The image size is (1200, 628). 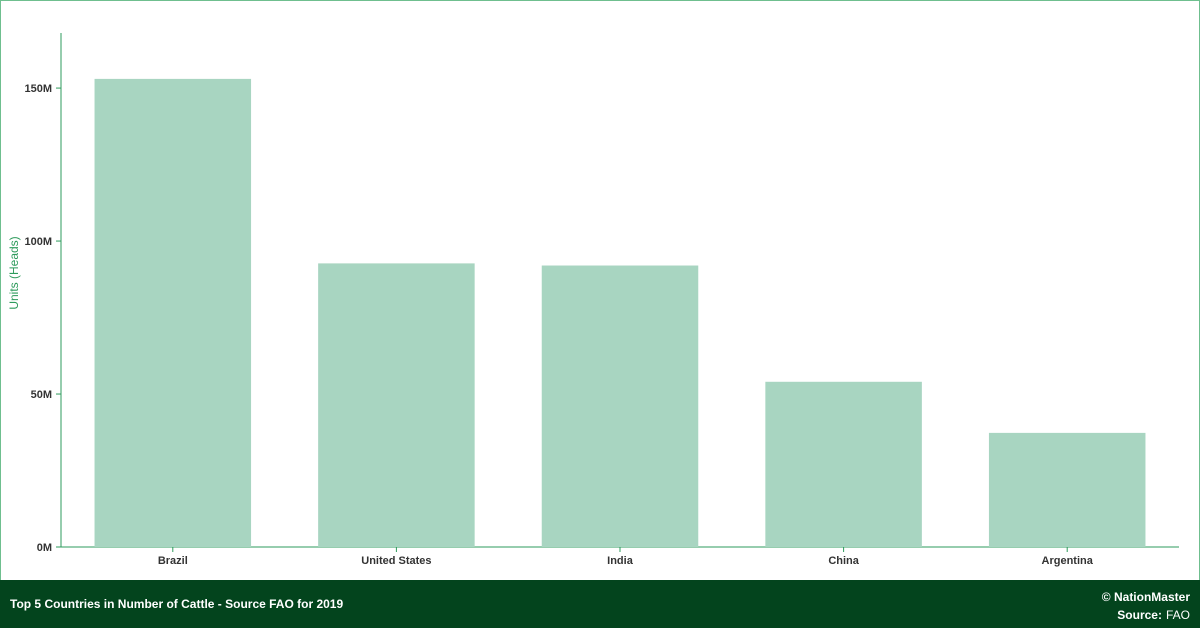 What do you see at coordinates (38, 89) in the screenshot?
I see `y-tick-label: 150M` at bounding box center [38, 89].